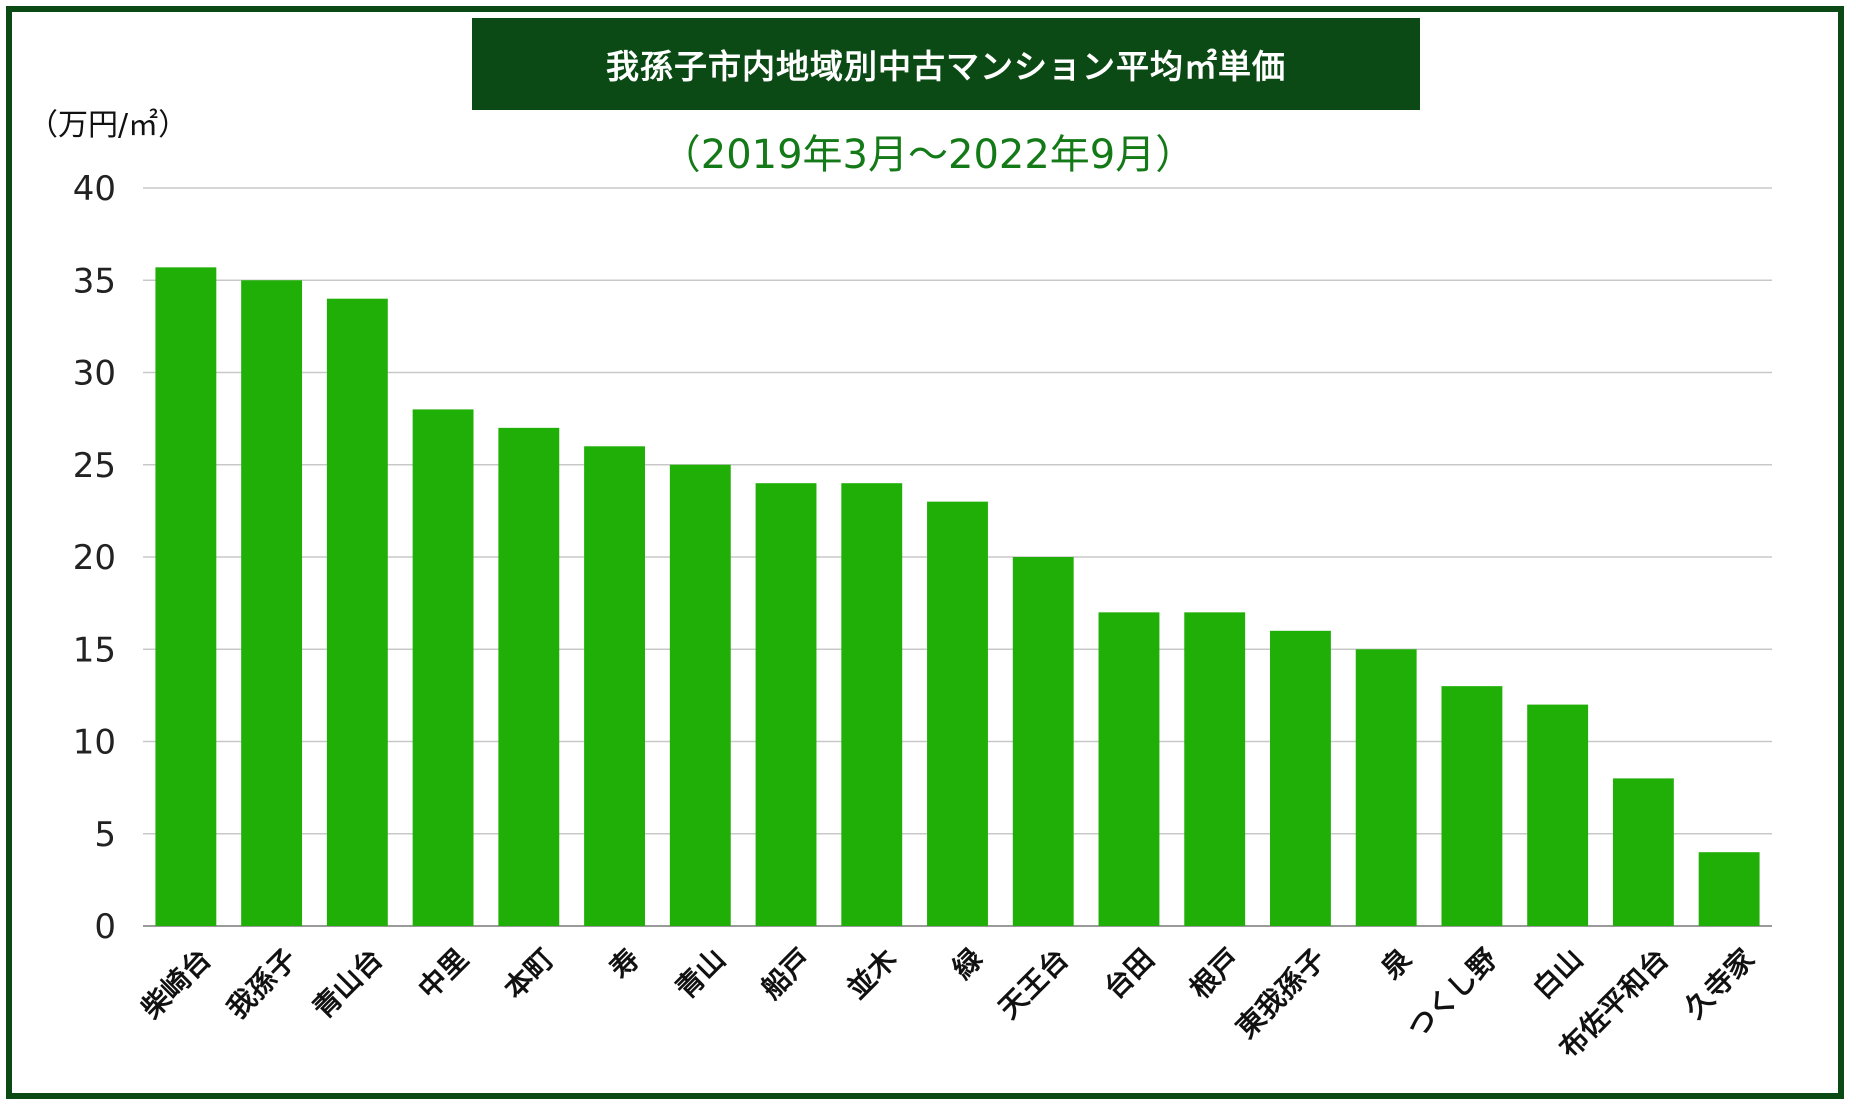 This screenshot has width=1856, height=1111. What do you see at coordinates (529, 973) in the screenshot?
I see `x-category-label: 本町` at bounding box center [529, 973].